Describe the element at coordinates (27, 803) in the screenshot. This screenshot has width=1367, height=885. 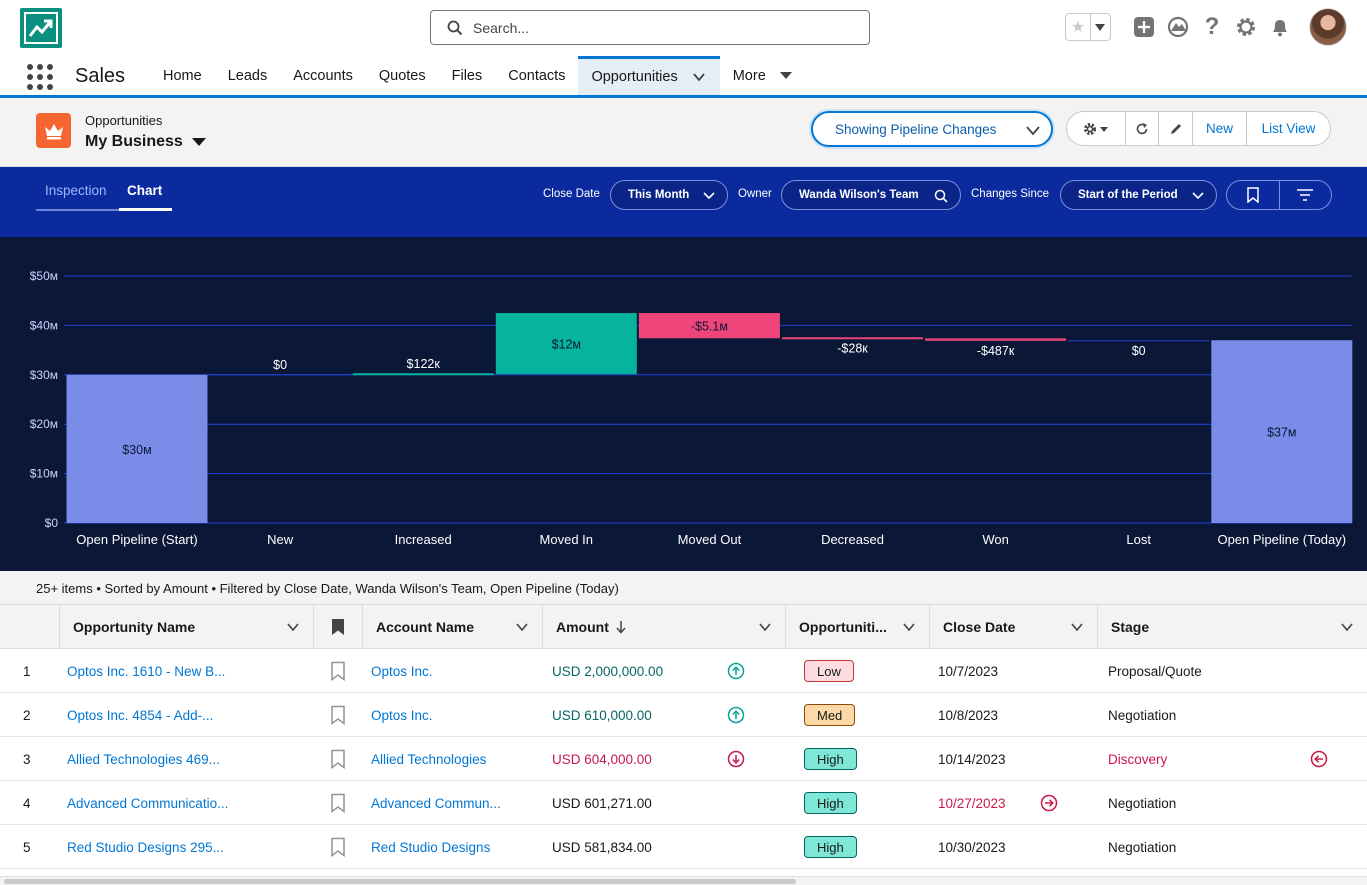
I see `row-number: 4` at that location.